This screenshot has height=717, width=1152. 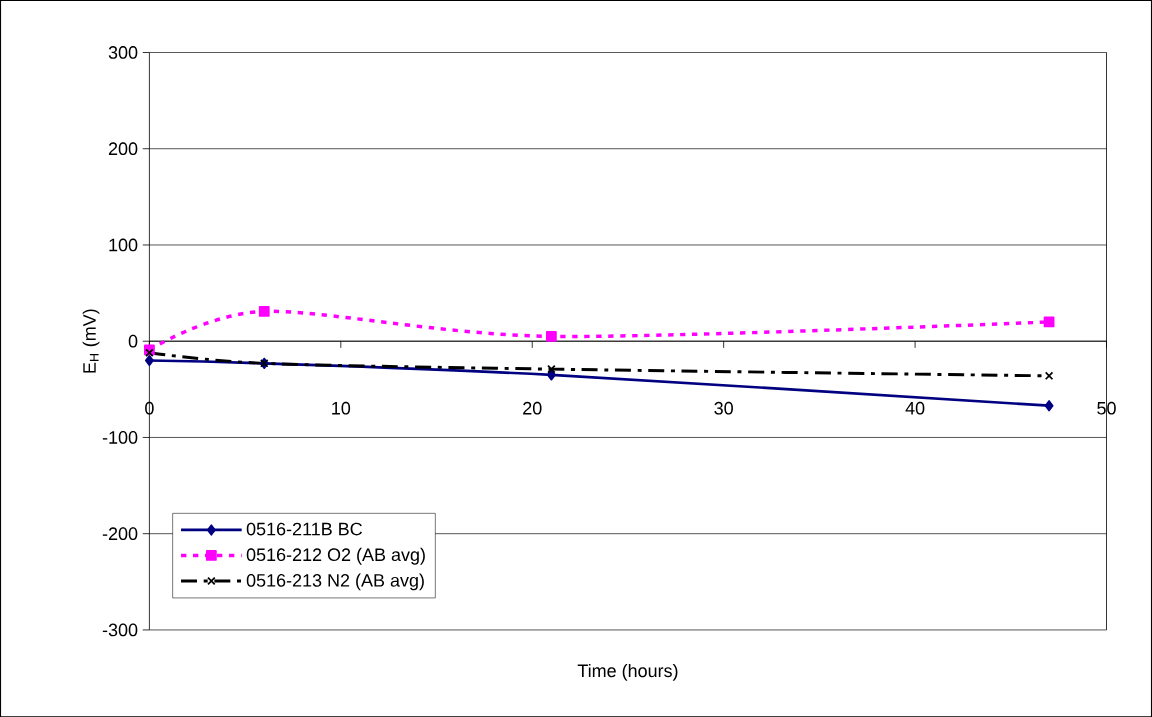 I want to click on y-tick-label: -300, so click(x=120, y=630).